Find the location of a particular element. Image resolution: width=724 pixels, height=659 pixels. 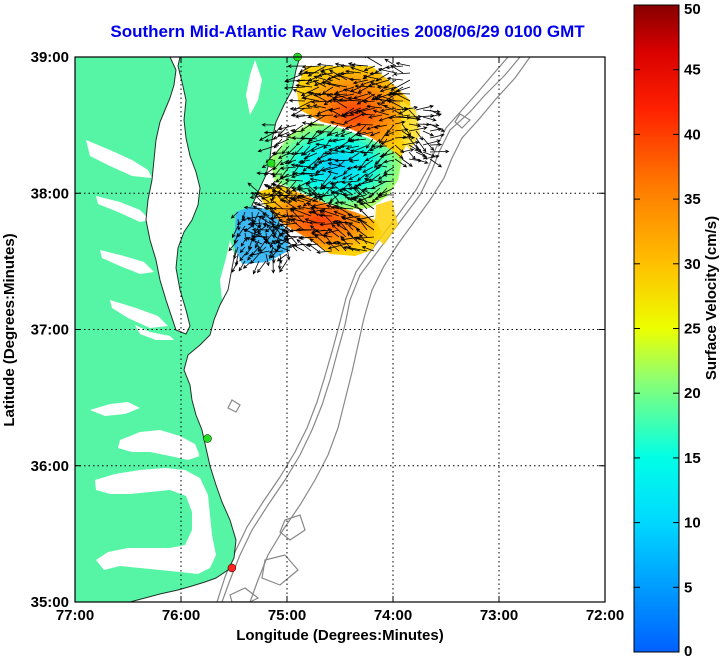

y-tick-label: 36:00 is located at coordinates (50, 466).